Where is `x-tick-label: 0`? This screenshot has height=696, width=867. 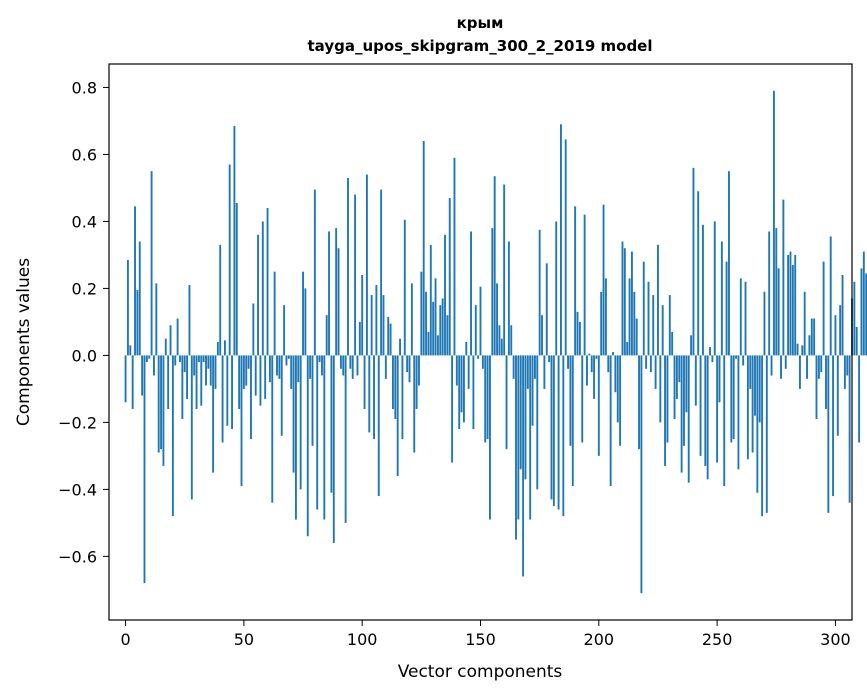
x-tick-label: 0 is located at coordinates (125, 639).